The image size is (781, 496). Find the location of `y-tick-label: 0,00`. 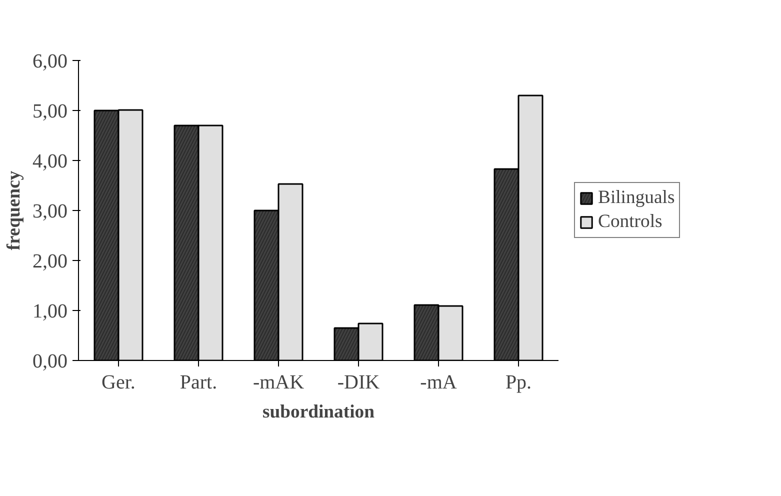

y-tick-label: 0,00 is located at coordinates (50, 361).